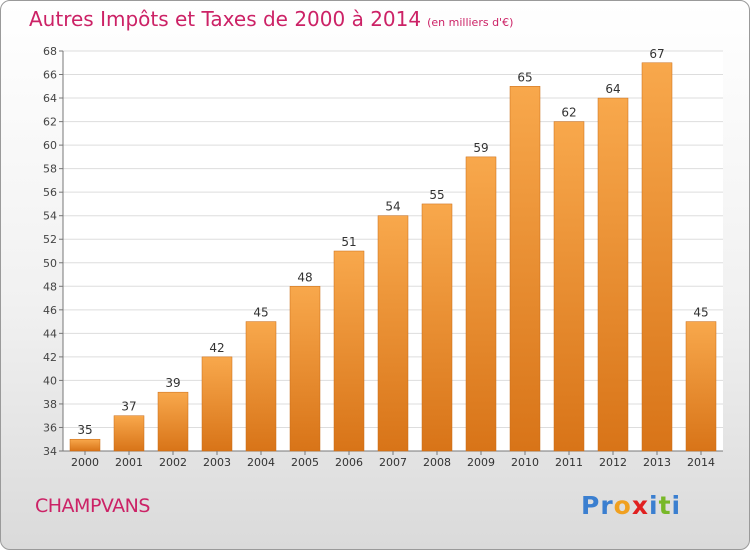  I want to click on y-tick-label: 54, so click(50, 216).